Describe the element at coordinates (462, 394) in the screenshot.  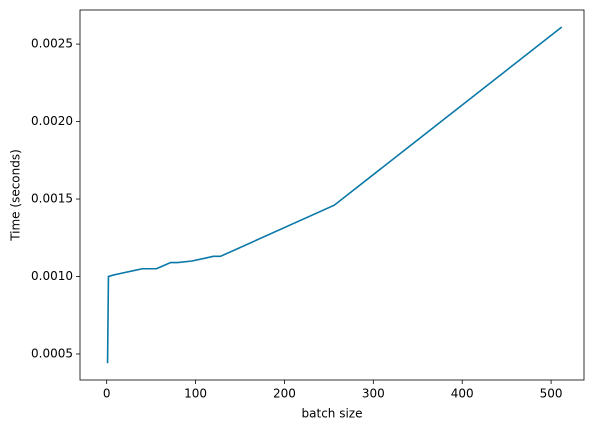
I see `x-tick-label: 400` at that location.